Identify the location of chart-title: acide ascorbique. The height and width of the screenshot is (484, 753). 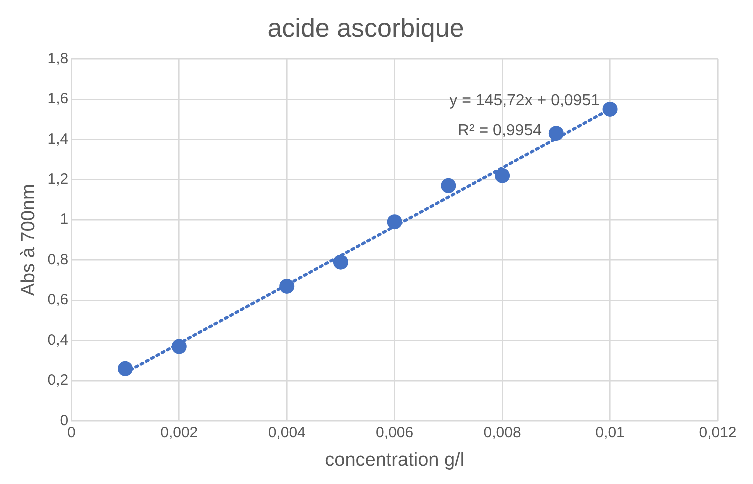
(366, 27).